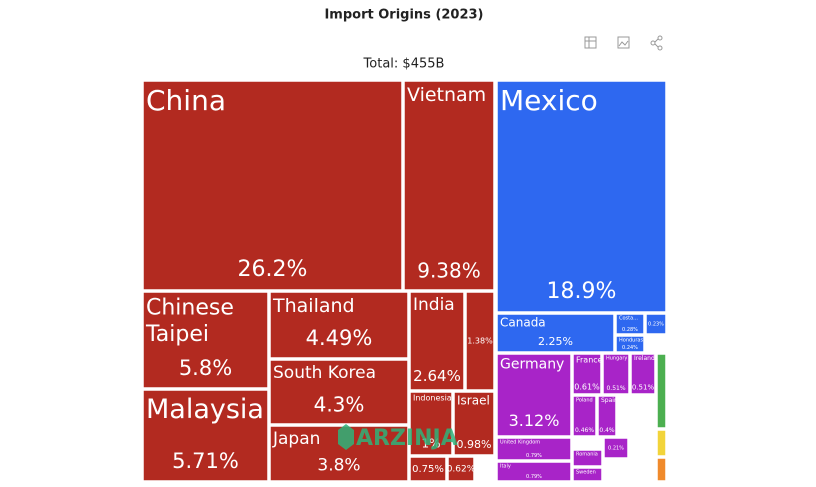 Image resolution: width=816 pixels, height=487 pixels. I want to click on tile-value: 0.75%, so click(428, 469).